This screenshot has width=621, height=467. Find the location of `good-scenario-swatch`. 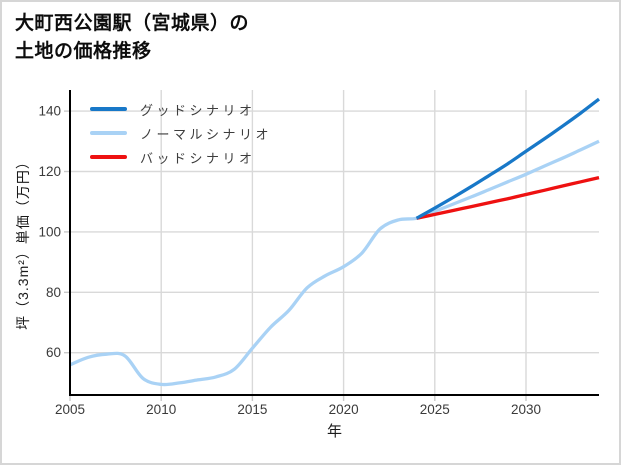

good-scenario-swatch is located at coordinates (108, 109).